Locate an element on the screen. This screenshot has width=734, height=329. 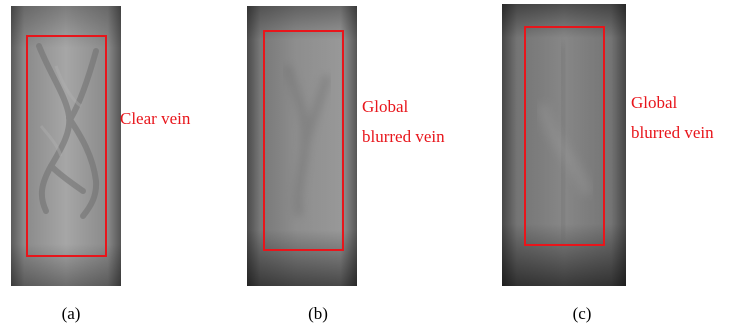
annotation-line: Clear vein is located at coordinates (155, 118).